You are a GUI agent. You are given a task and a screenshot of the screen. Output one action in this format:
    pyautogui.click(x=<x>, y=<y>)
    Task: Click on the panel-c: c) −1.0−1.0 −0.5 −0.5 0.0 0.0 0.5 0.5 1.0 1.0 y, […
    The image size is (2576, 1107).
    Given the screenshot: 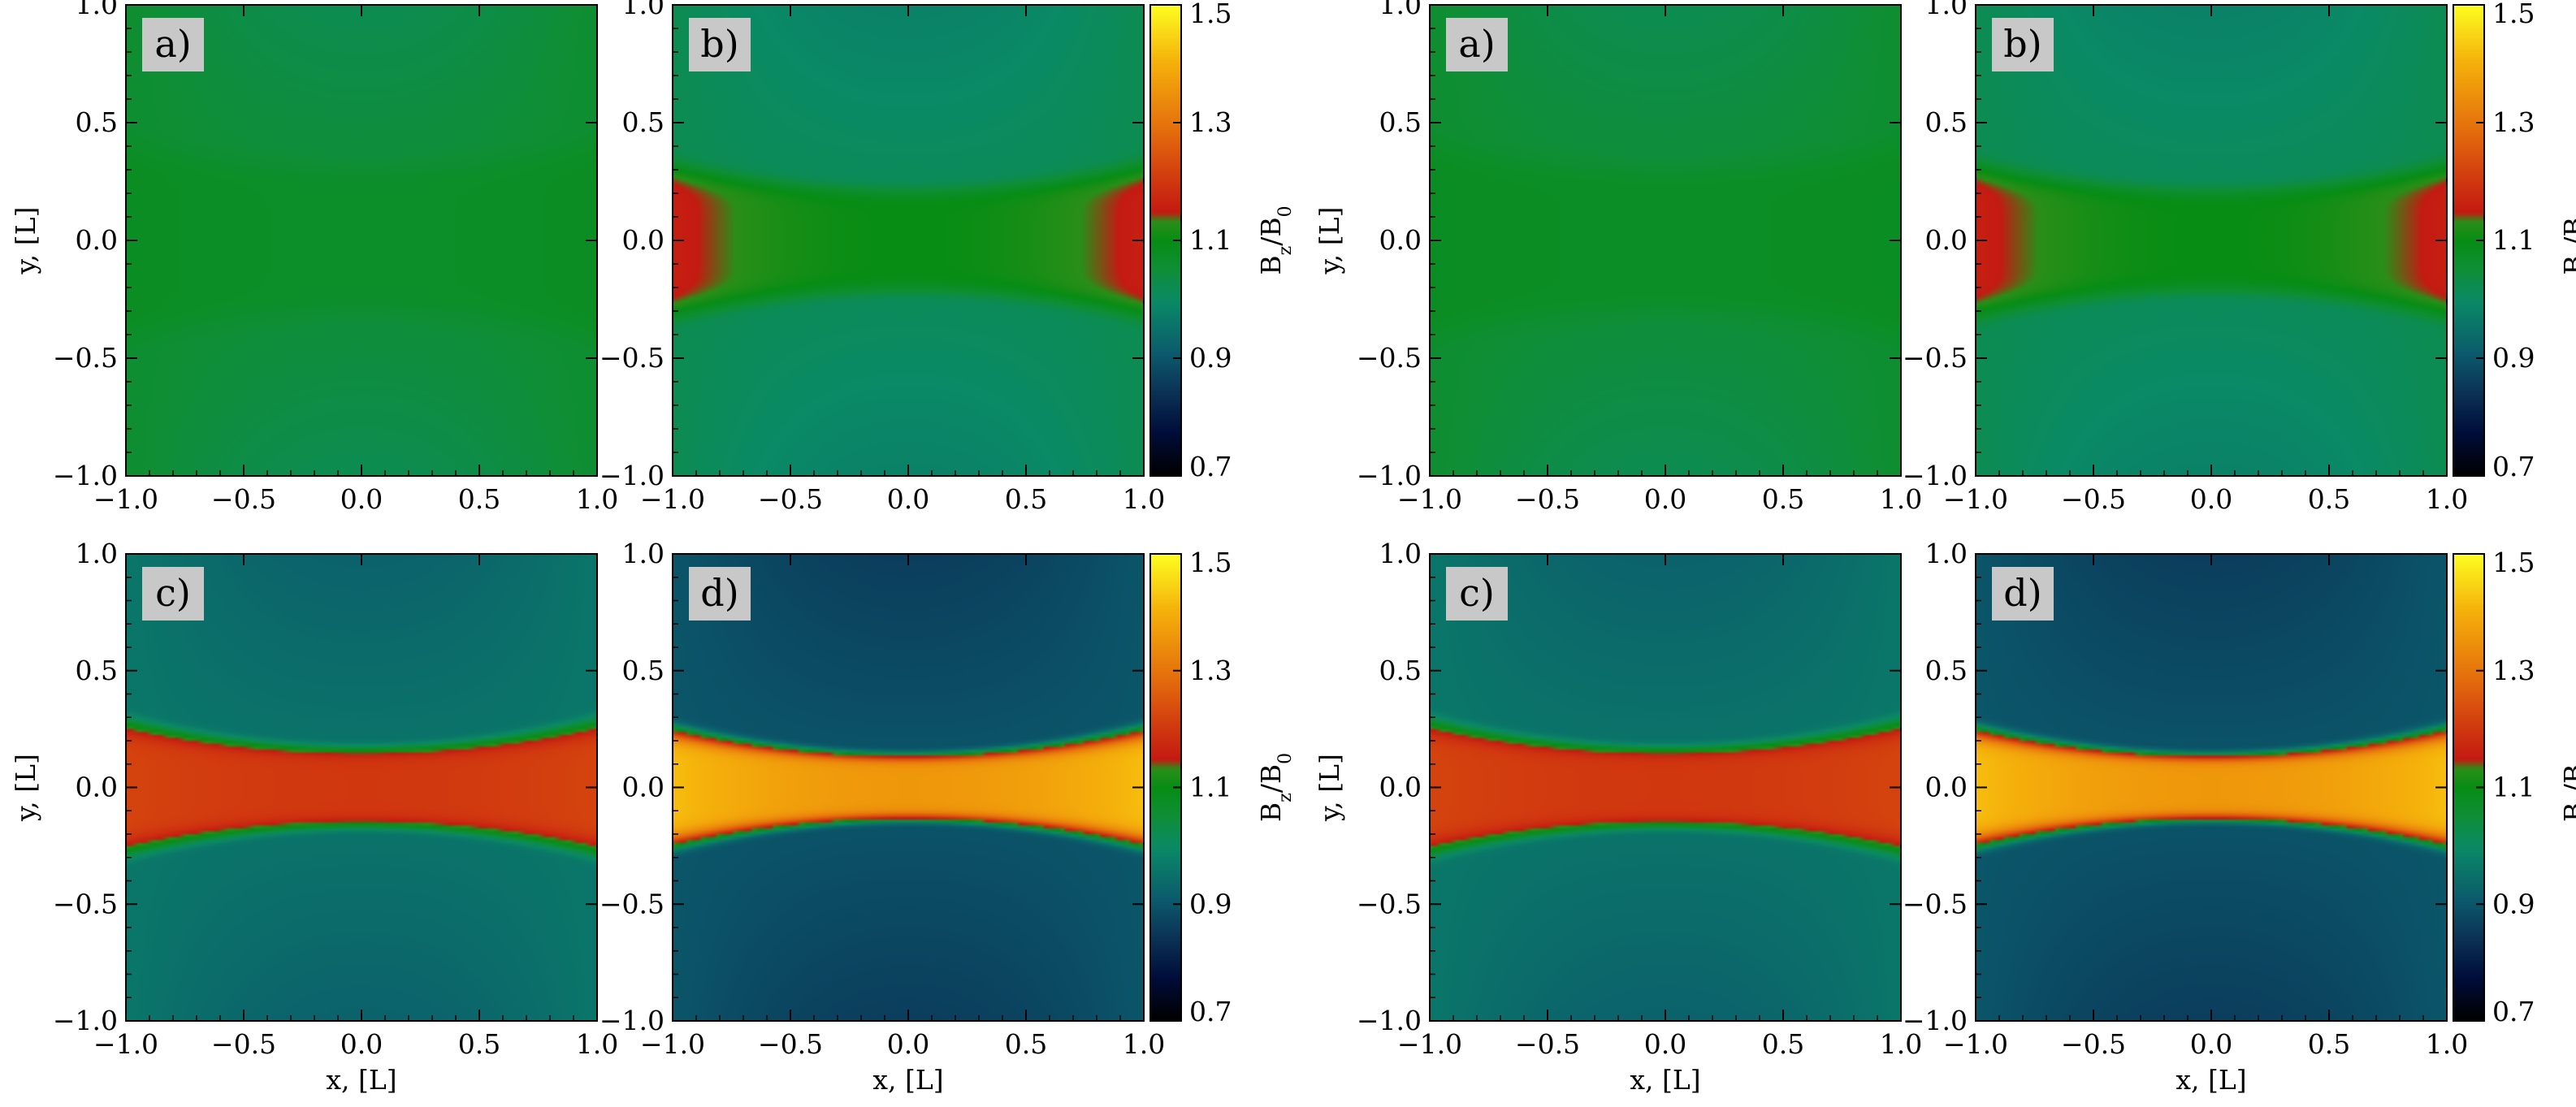 What is the action you would take?
    pyautogui.click(x=1618, y=817)
    